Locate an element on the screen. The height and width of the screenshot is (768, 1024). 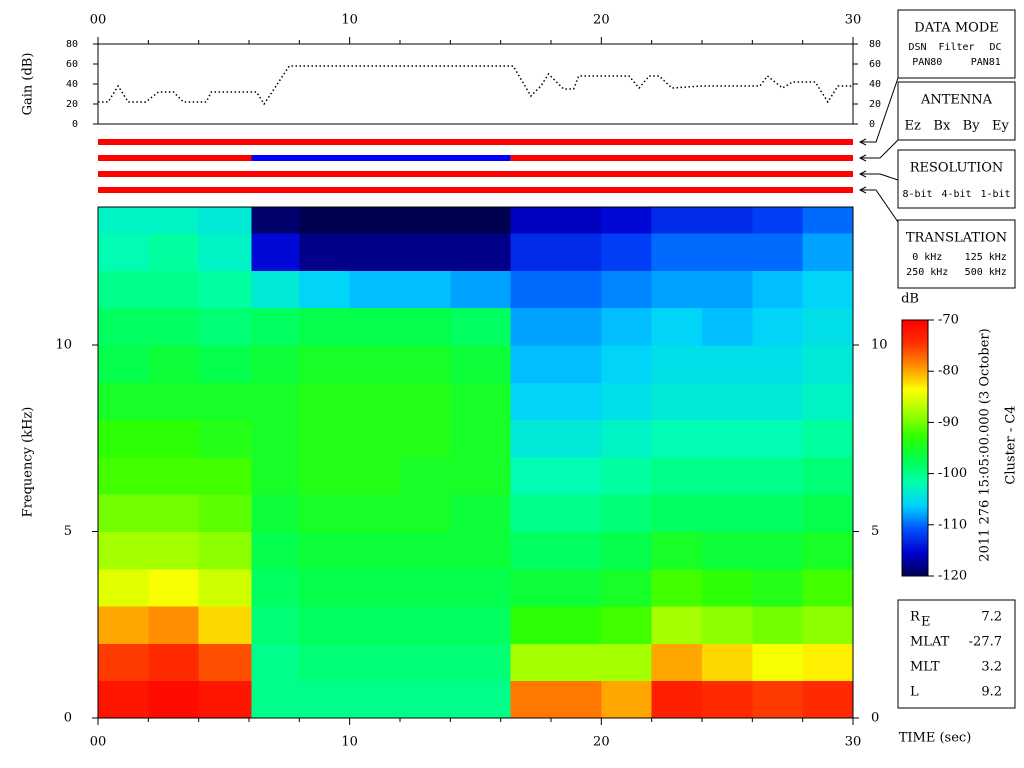
info-label: R is located at coordinates (915, 617).